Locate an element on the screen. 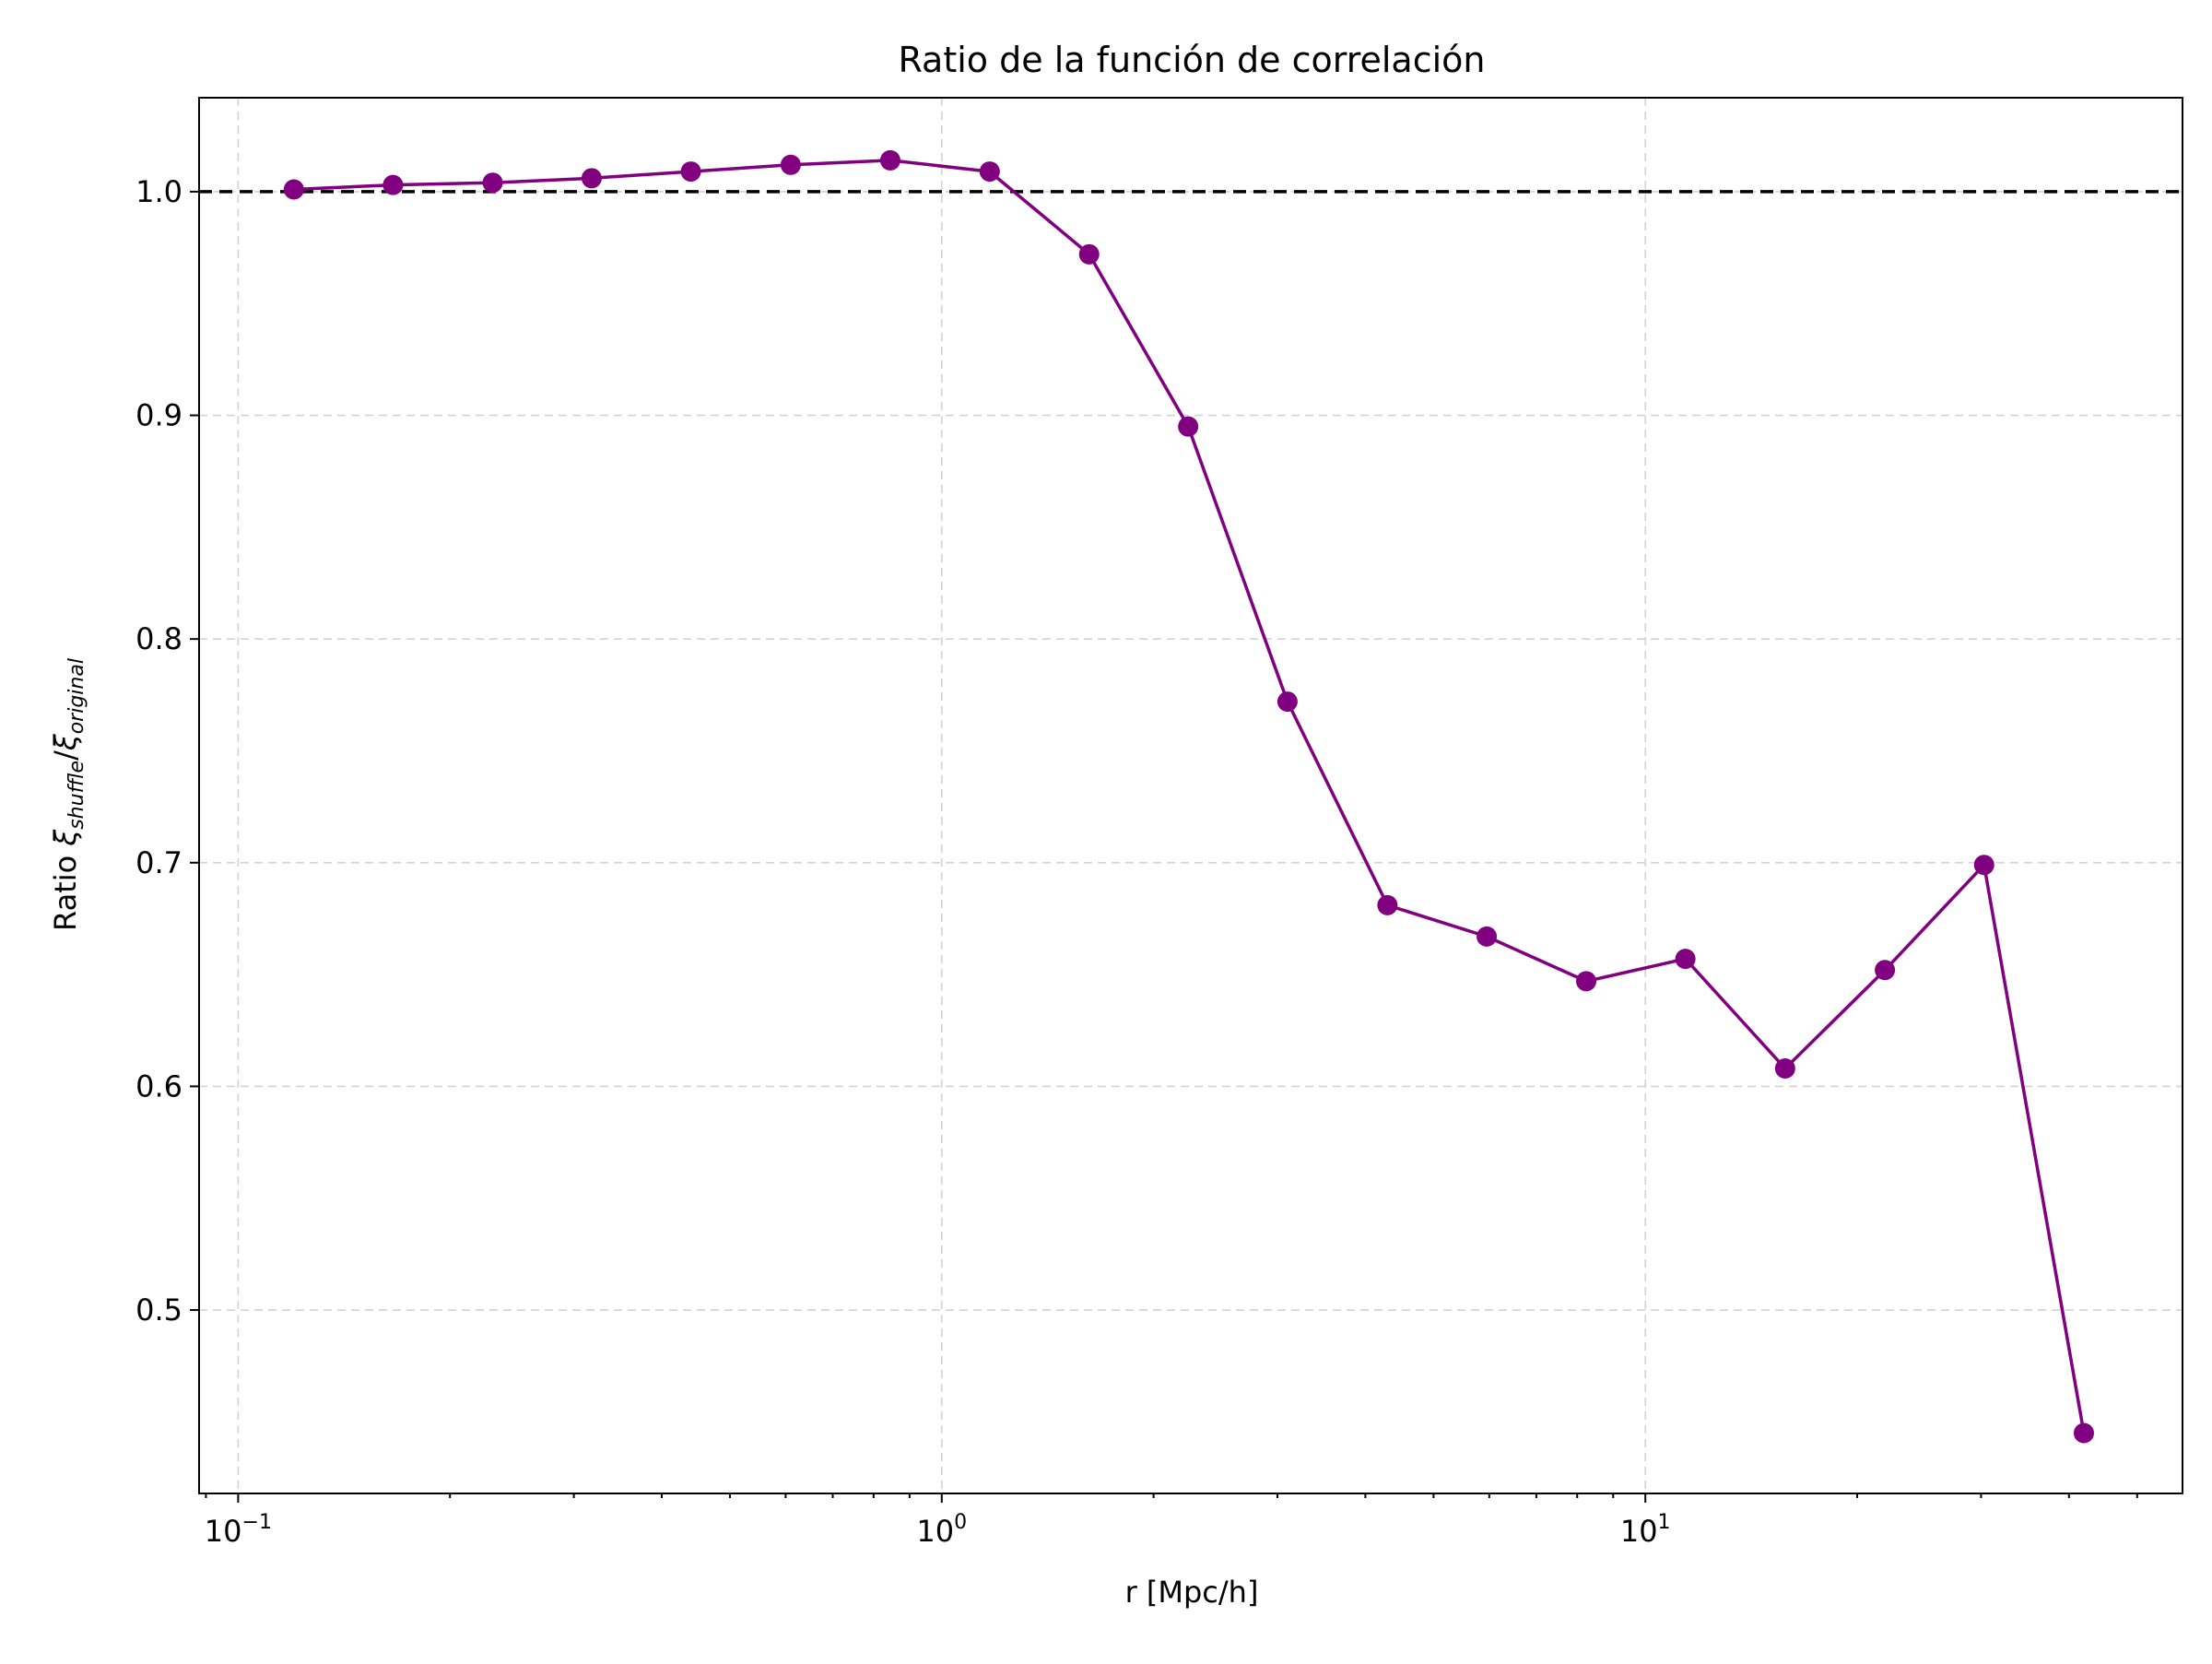 The height and width of the screenshot is (1664, 2212). y-label-num-sub: shuffle is located at coordinates (76, 795).